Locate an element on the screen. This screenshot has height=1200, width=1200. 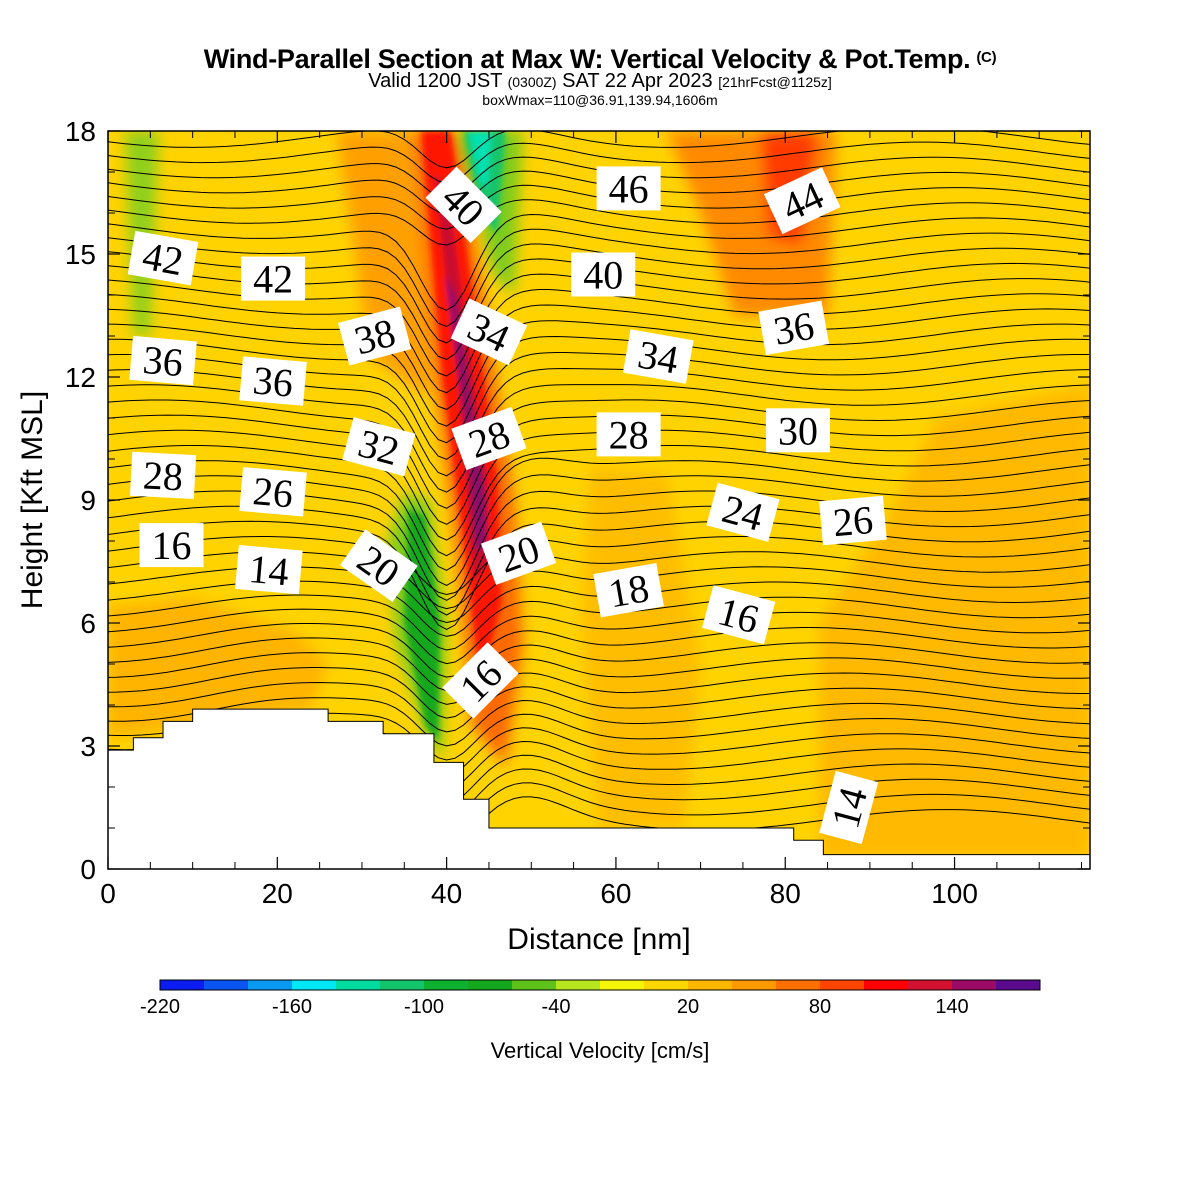
copyright-mark: (C) is located at coordinates (986, 57).